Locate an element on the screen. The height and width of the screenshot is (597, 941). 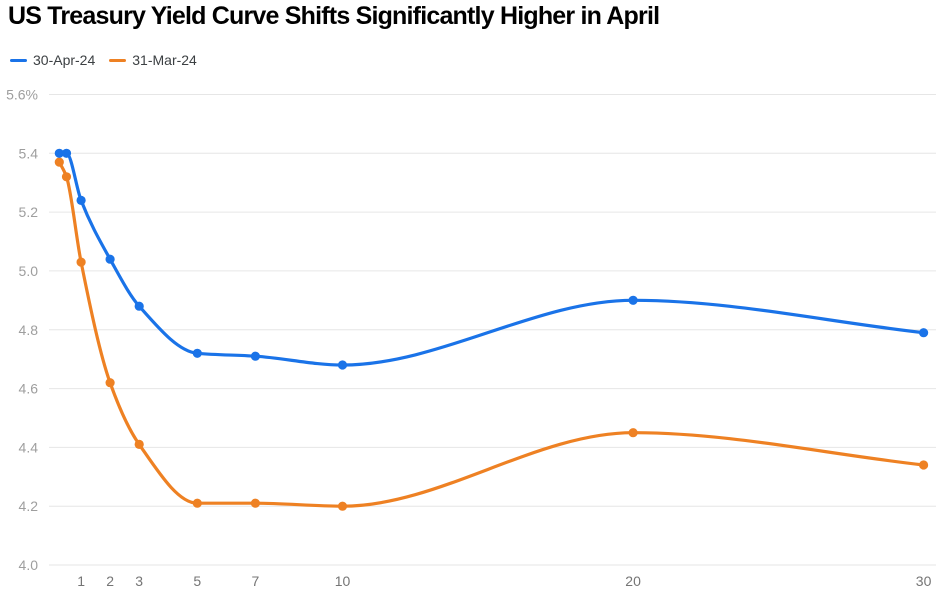
legend-label: 31-Mar-24 is located at coordinates (164, 60).